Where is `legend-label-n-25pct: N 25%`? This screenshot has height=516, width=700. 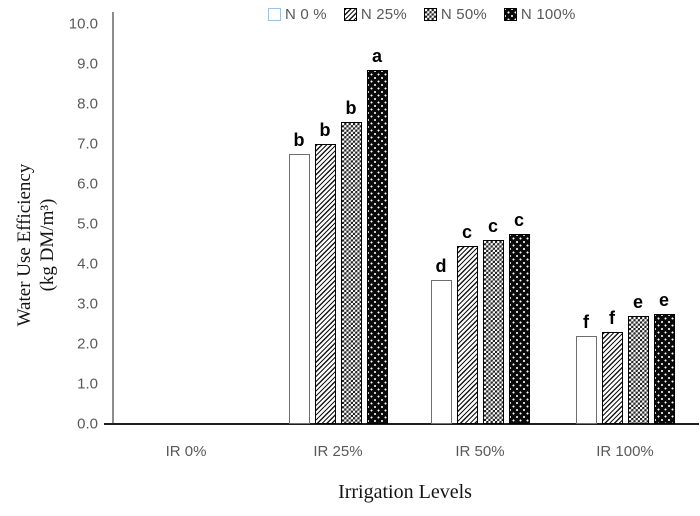
legend-label-n-25pct: N 25% is located at coordinates (383, 14).